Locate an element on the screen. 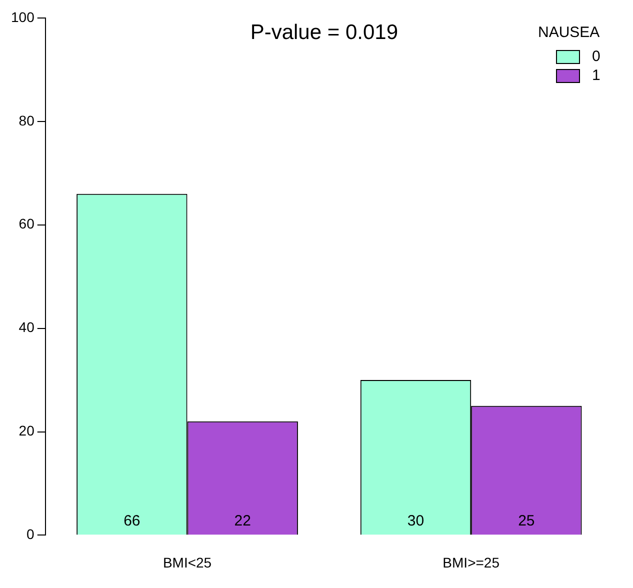 The image size is (633, 588). legend-label: 1 is located at coordinates (596, 75).